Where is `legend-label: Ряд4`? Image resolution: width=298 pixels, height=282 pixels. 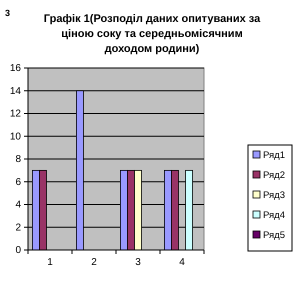 legend-label: Ряд4 is located at coordinates (274, 215).